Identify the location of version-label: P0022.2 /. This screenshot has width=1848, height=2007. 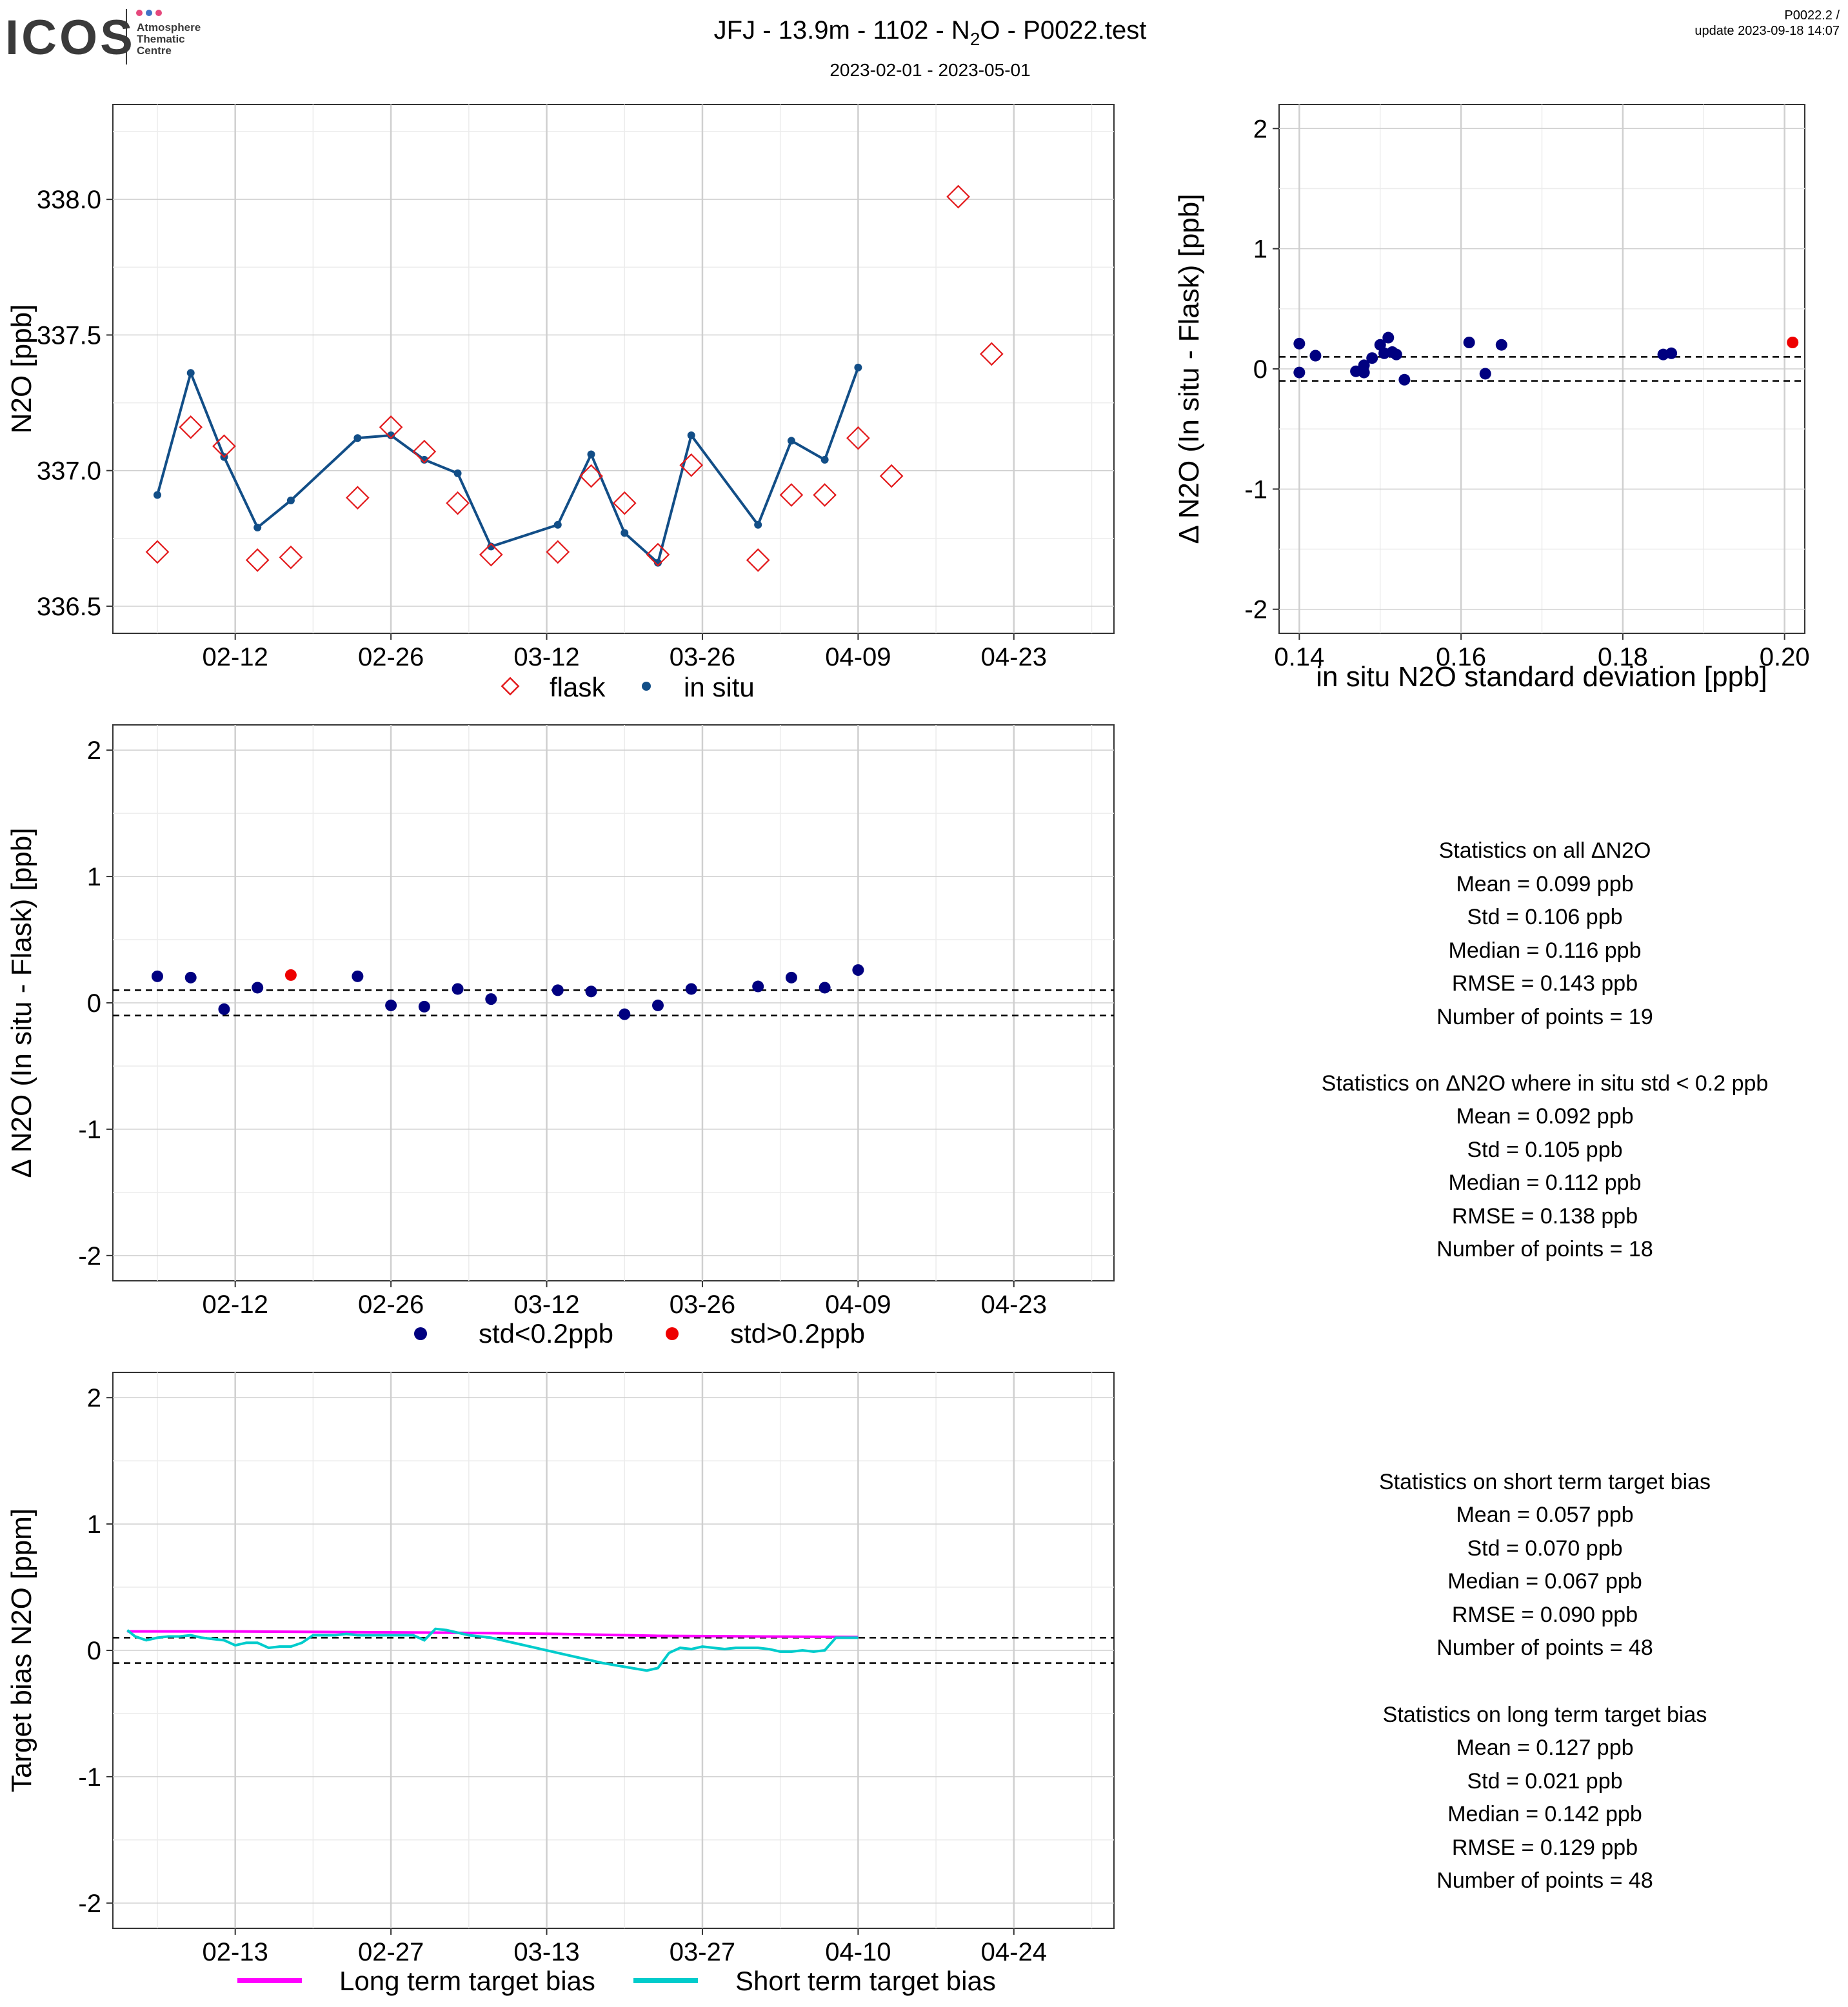
(1812, 15).